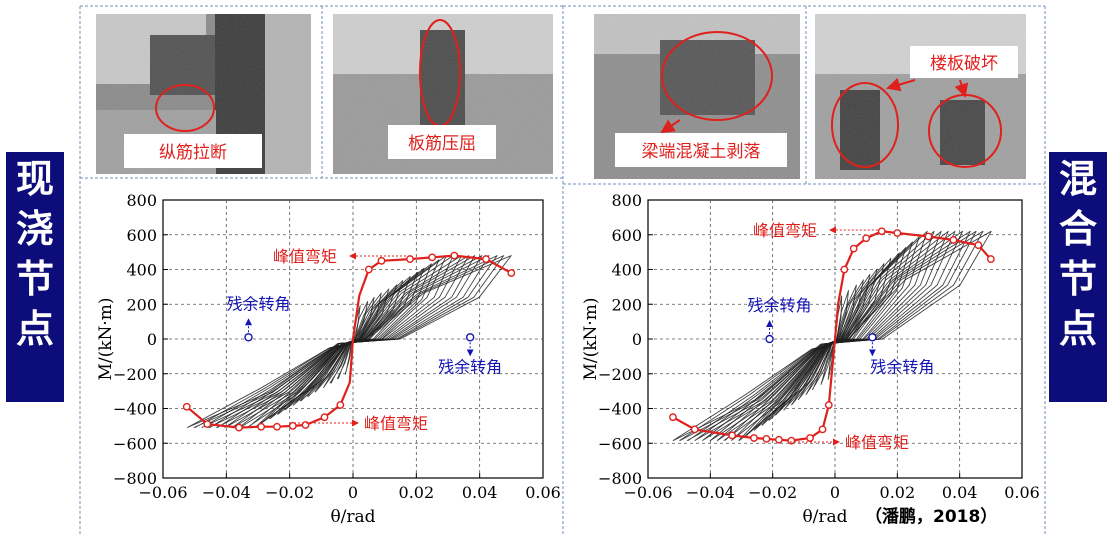 This screenshot has width=1113, height=535. I want to click on photo-label: 纵筋拉断, so click(193, 153).